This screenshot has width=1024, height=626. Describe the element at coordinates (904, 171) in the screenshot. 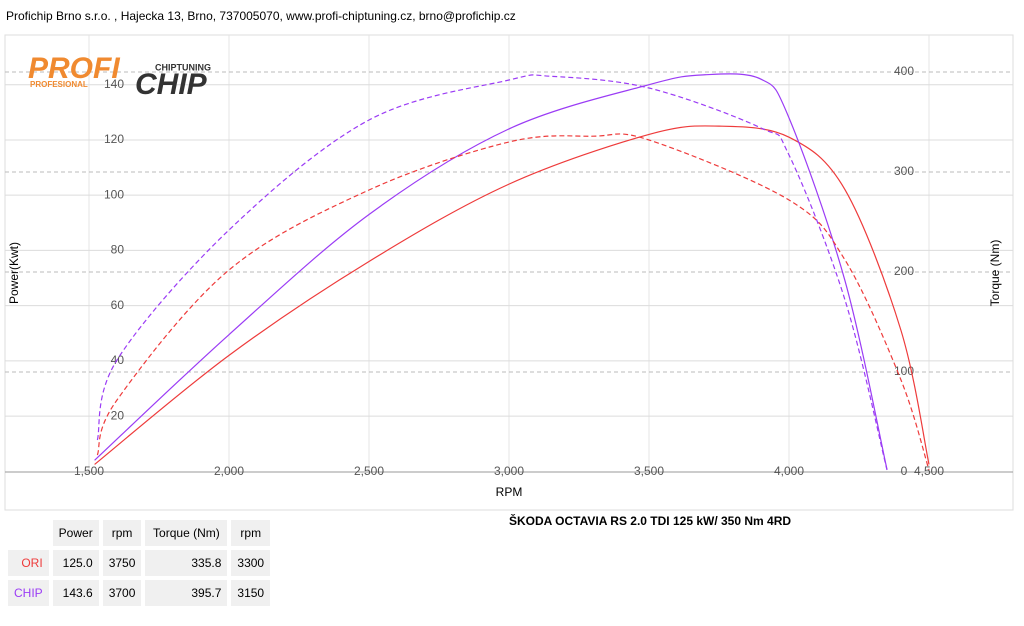

I see `y2-tick-label: 300` at that location.